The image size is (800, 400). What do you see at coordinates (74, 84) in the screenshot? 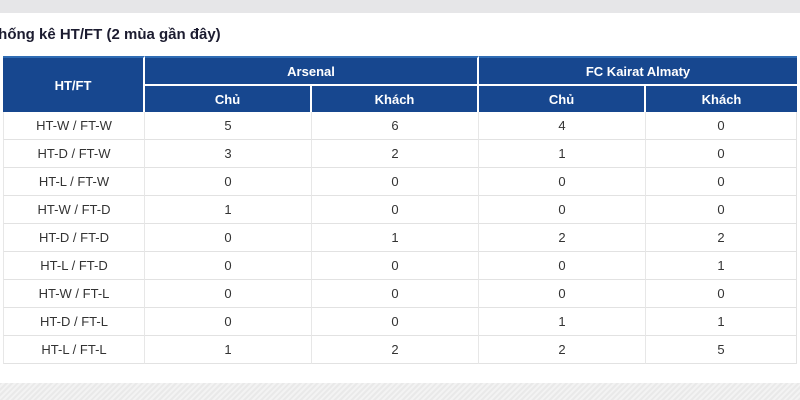
I see `corner-header-htft: HT/FT` at bounding box center [74, 84].